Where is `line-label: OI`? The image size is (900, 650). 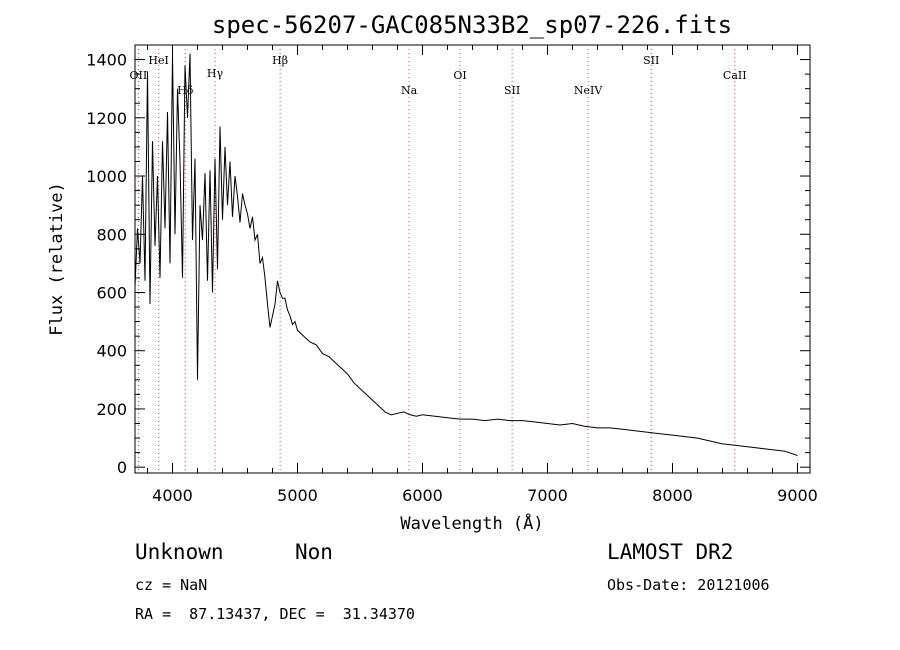 line-label: OI is located at coordinates (459, 75).